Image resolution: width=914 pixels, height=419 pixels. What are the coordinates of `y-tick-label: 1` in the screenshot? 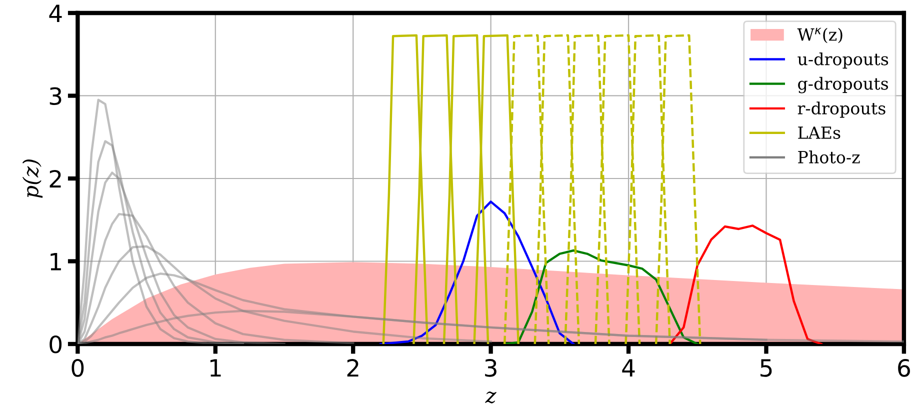 It's located at (55, 261).